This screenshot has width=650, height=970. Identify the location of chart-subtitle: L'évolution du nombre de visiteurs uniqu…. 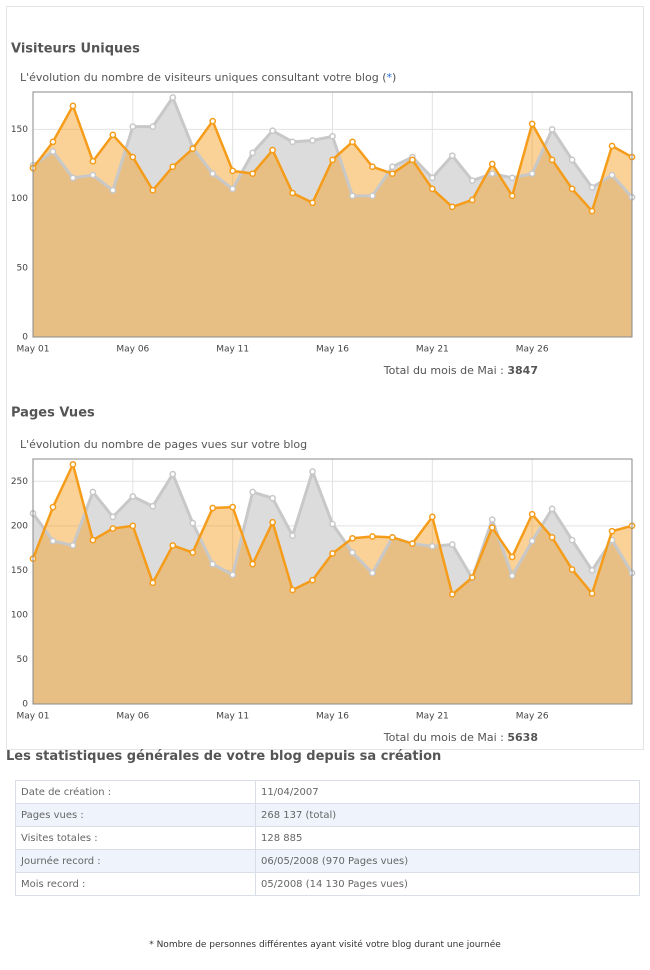
(208, 77).